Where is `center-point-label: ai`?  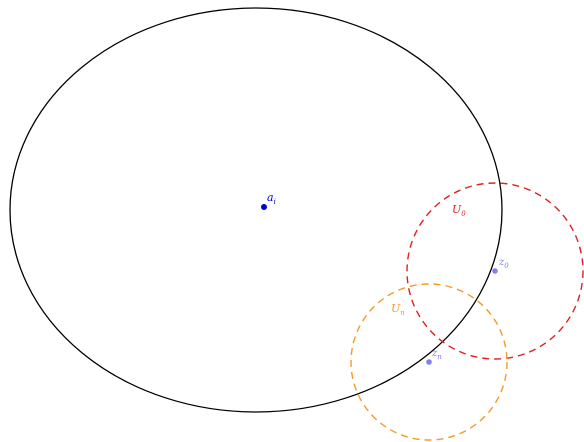 center-point-label: ai is located at coordinates (271, 198).